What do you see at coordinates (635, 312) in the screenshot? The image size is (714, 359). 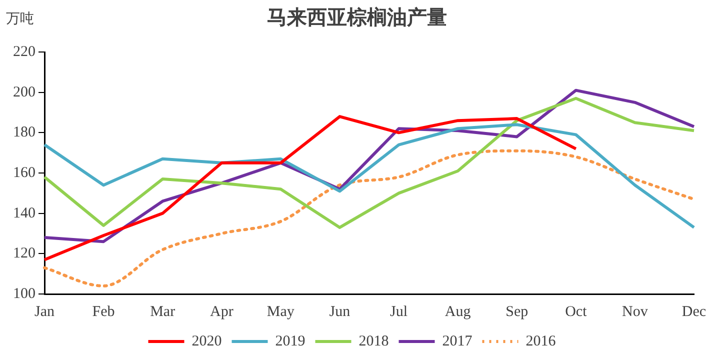 I see `x-tick-label: Nov` at bounding box center [635, 312].